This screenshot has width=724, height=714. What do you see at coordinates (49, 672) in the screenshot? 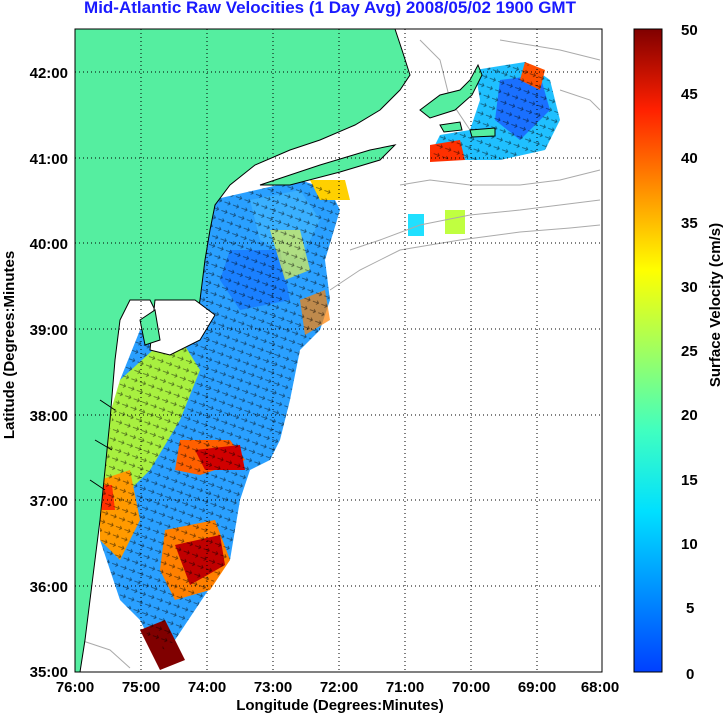
I see `y-tick: 35:00` at bounding box center [49, 672].